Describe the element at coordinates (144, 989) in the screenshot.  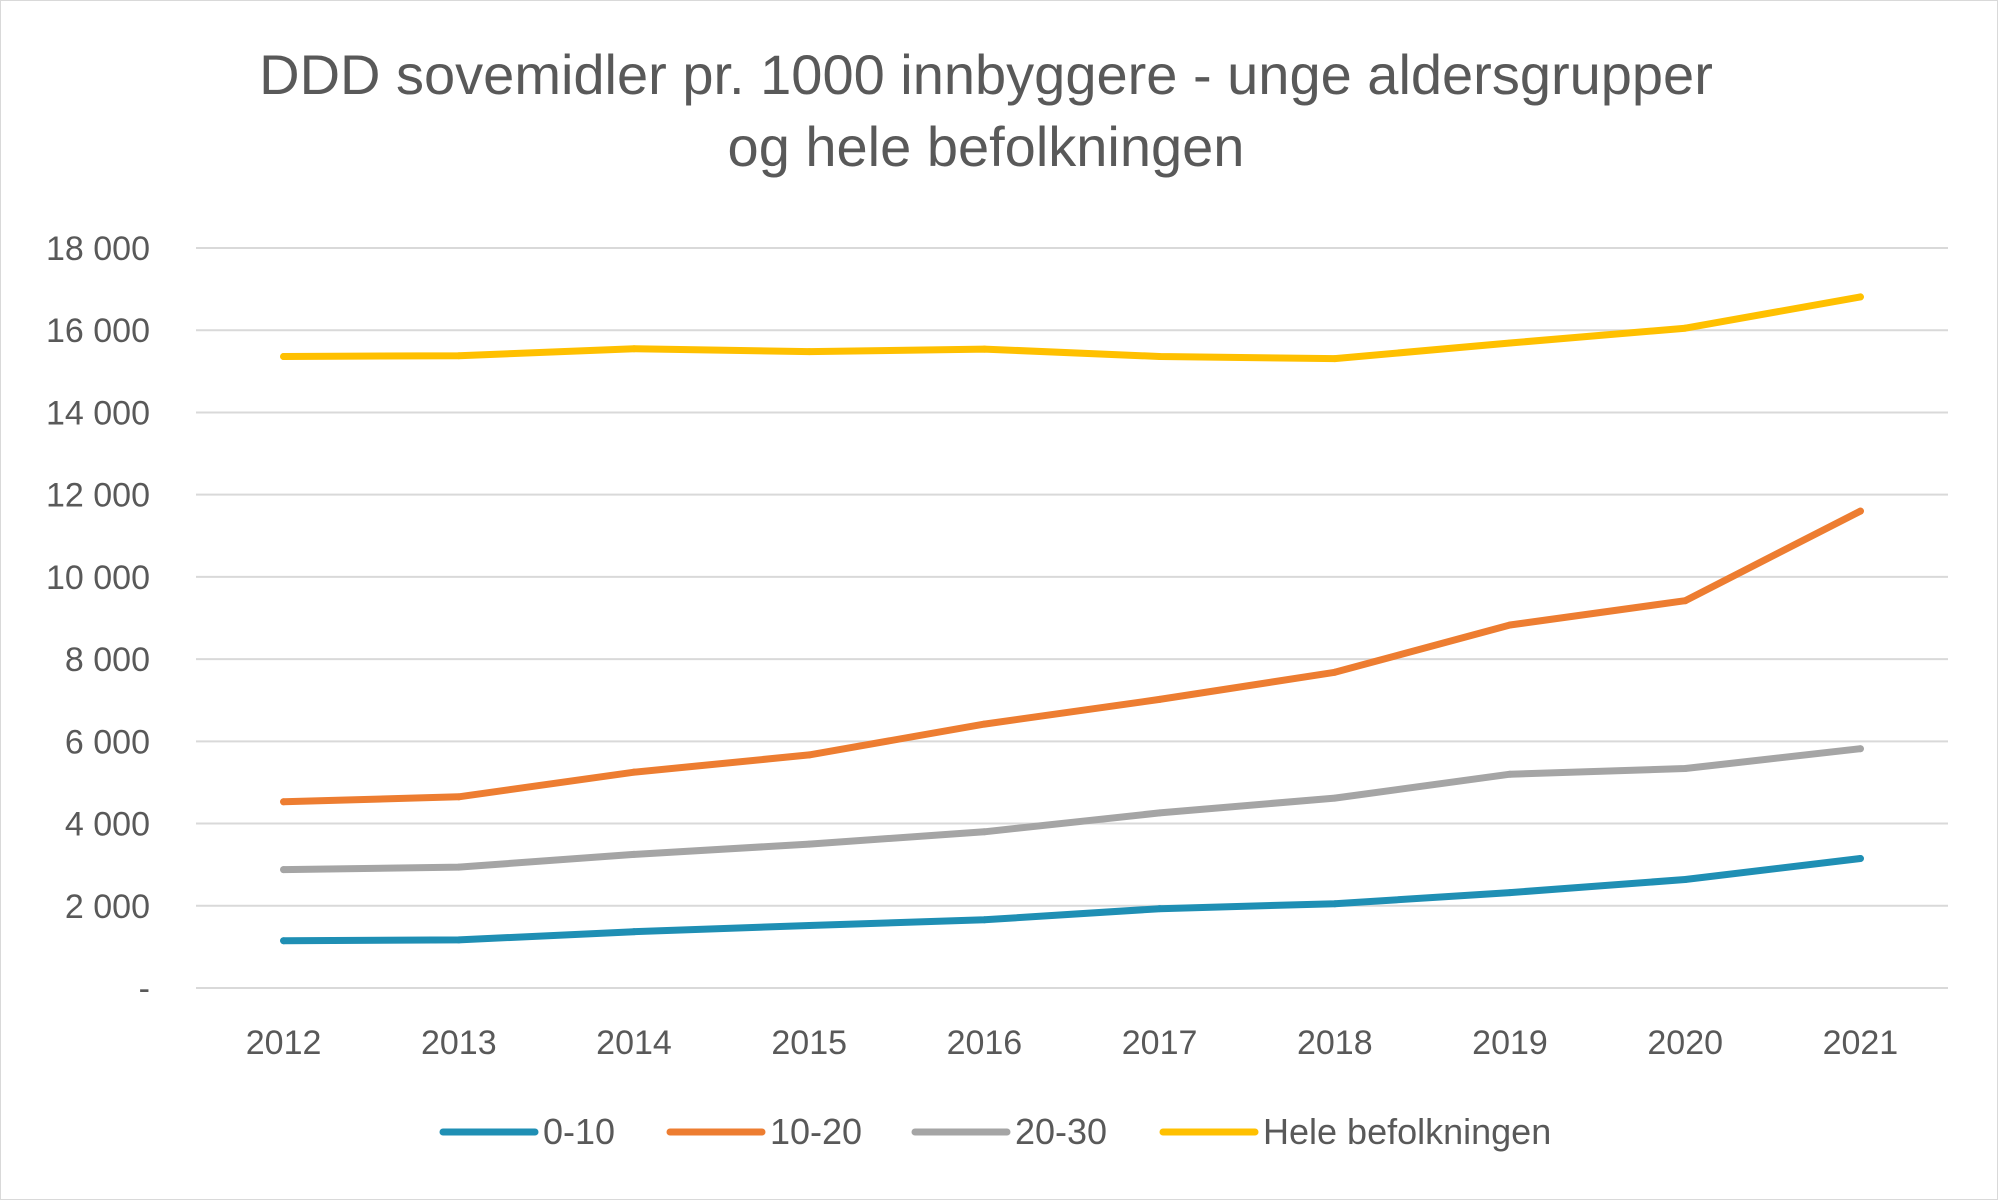
I see `y-tick-label: -` at that location.